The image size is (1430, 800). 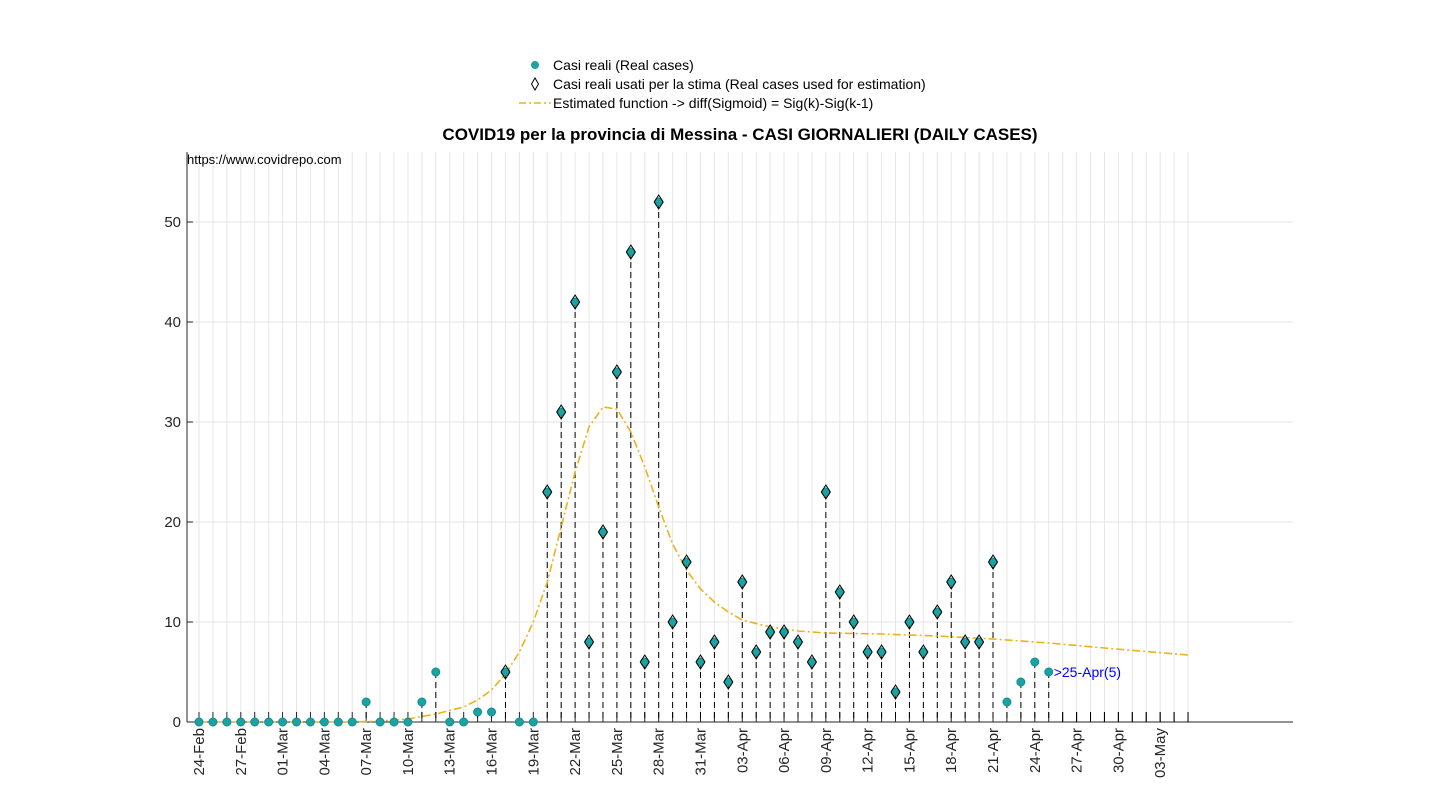 I want to click on y-tick-label: 20, so click(x=172, y=522).